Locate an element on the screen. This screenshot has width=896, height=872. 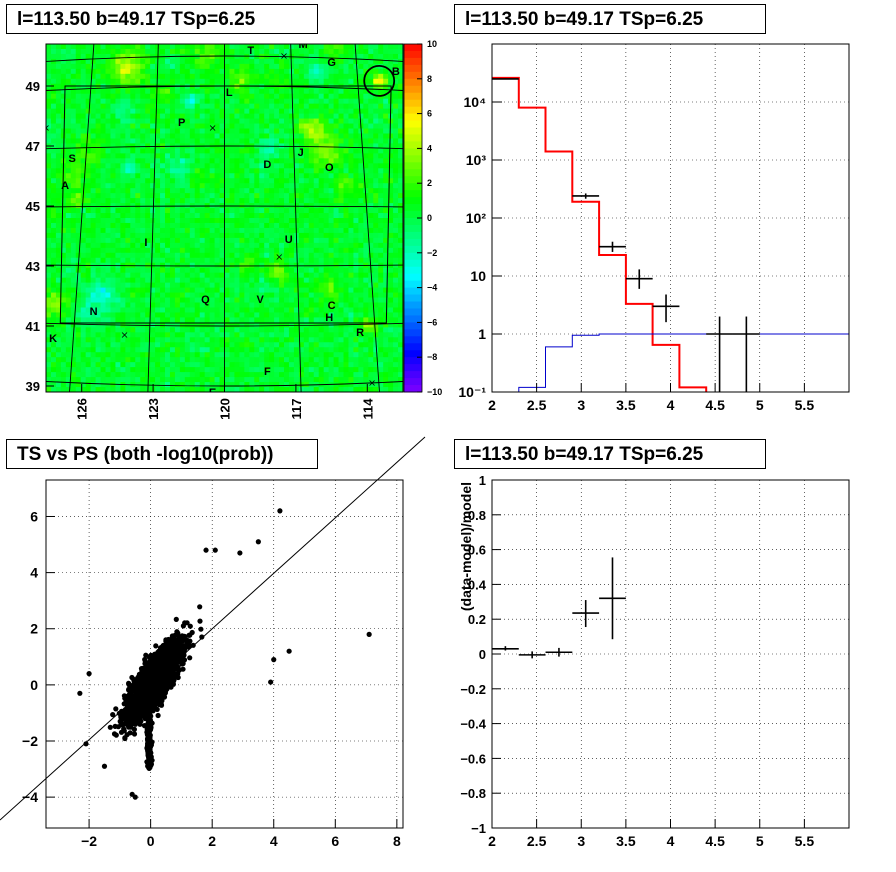
residual-y-ticks: −1 −0.8 −0.6 −0.4 −0.2 0 0.2 0.4 0.6 0.8 1 is located at coordinates (480, 654).